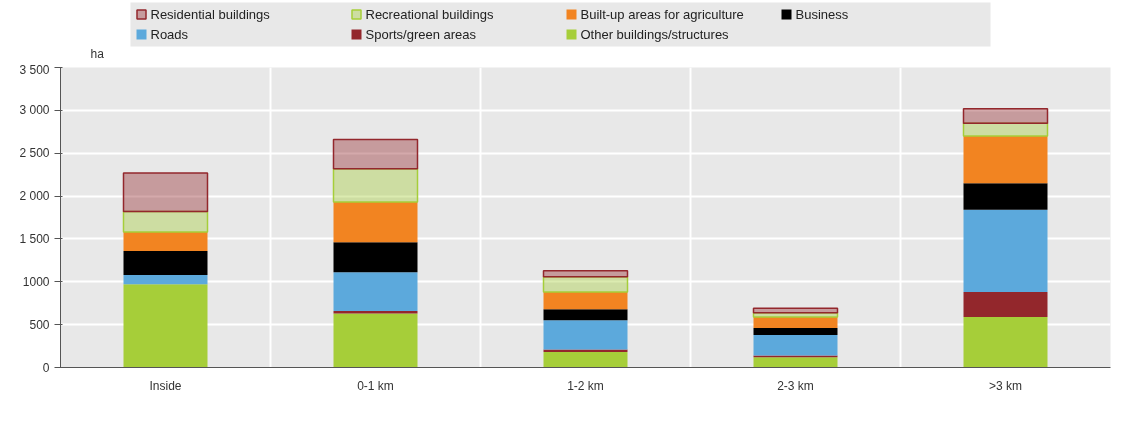 The width and height of the screenshot is (1133, 429). Describe the element at coordinates (210, 14) in the screenshot. I see `legend-label: Residential buildings` at that location.